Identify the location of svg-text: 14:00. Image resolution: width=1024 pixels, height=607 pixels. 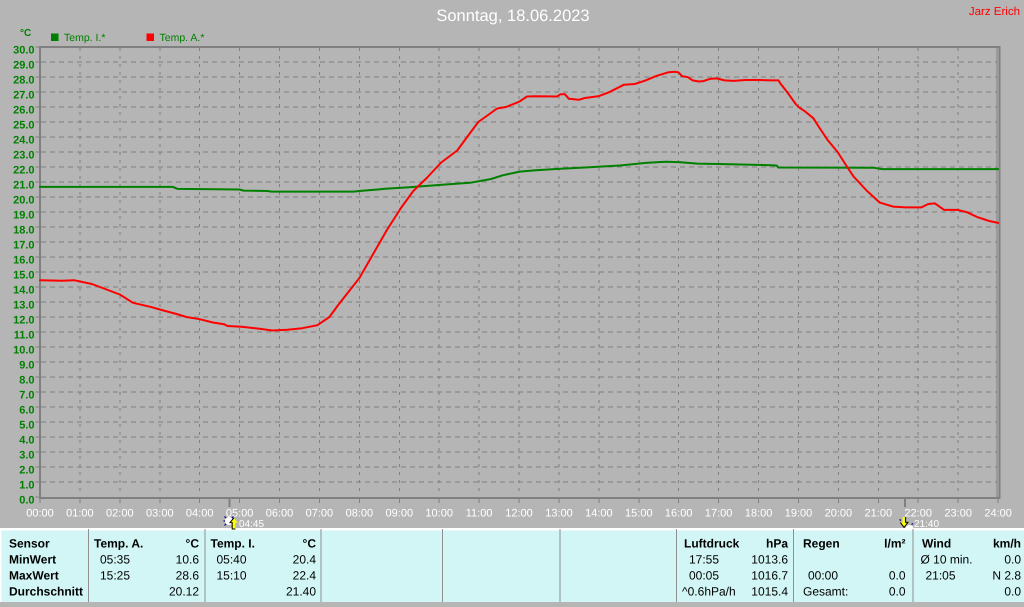
(599, 514).